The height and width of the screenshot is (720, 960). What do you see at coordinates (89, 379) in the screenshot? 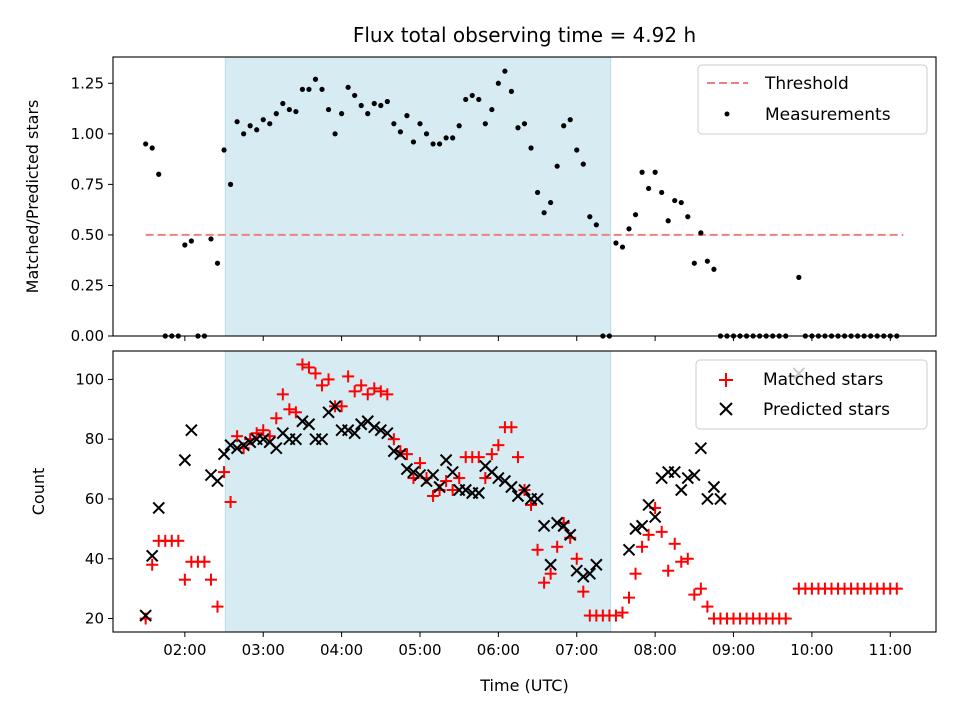
I see `y-tick-label: 100` at bounding box center [89, 379].